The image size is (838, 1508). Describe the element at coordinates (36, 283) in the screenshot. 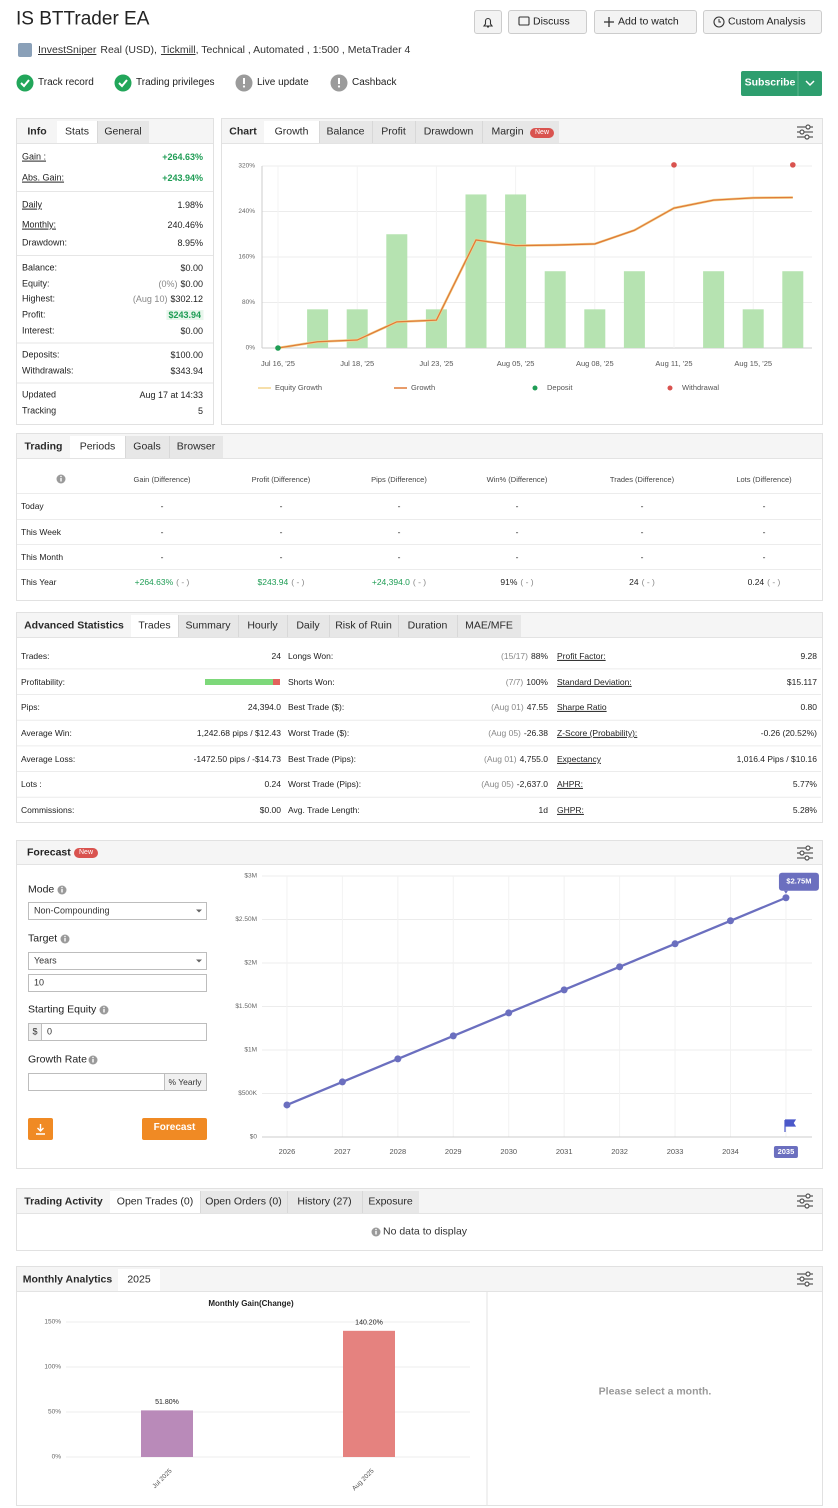

I see `info-label: Equity:` at that location.